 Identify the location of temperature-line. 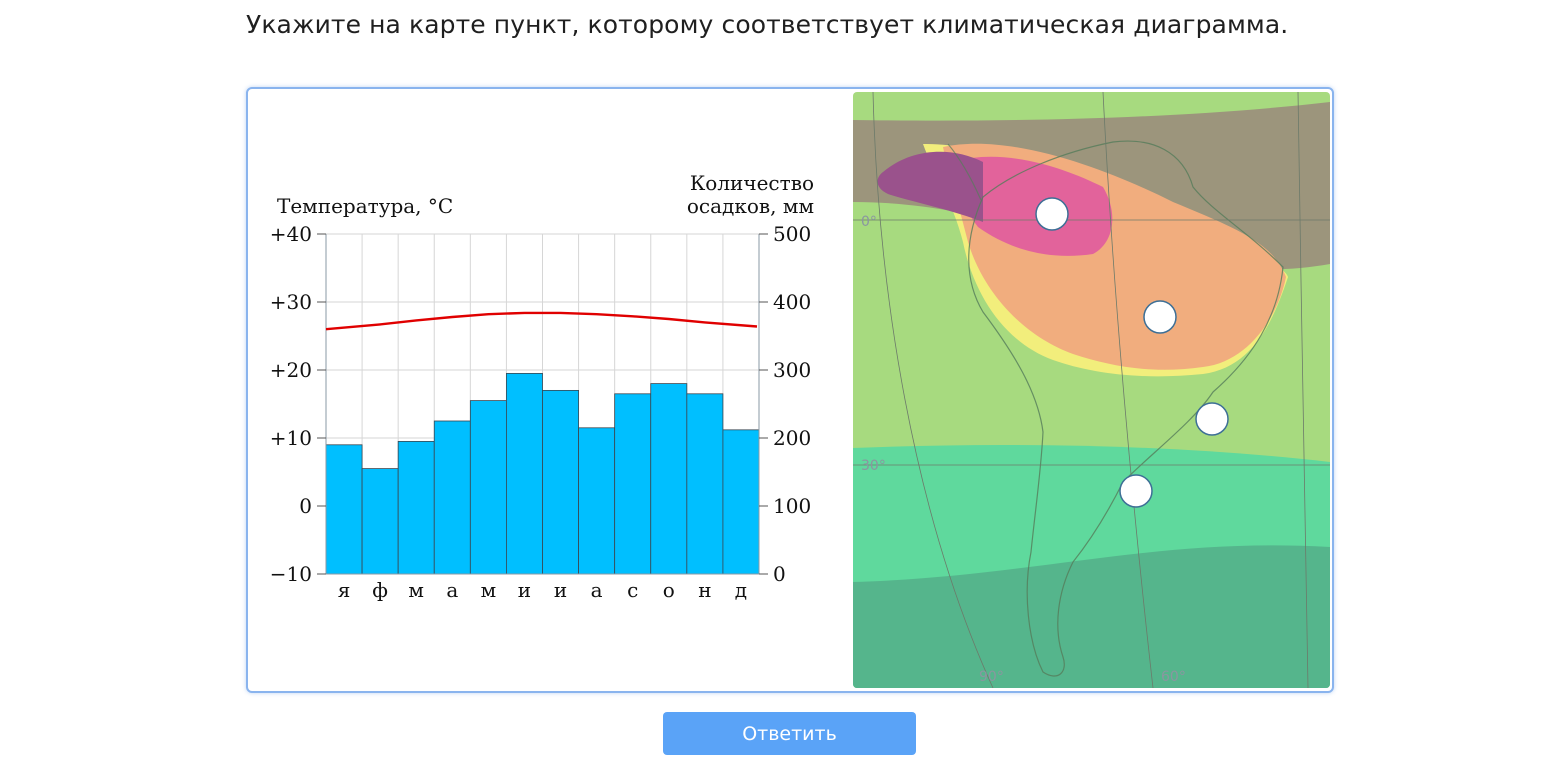
(541, 321).